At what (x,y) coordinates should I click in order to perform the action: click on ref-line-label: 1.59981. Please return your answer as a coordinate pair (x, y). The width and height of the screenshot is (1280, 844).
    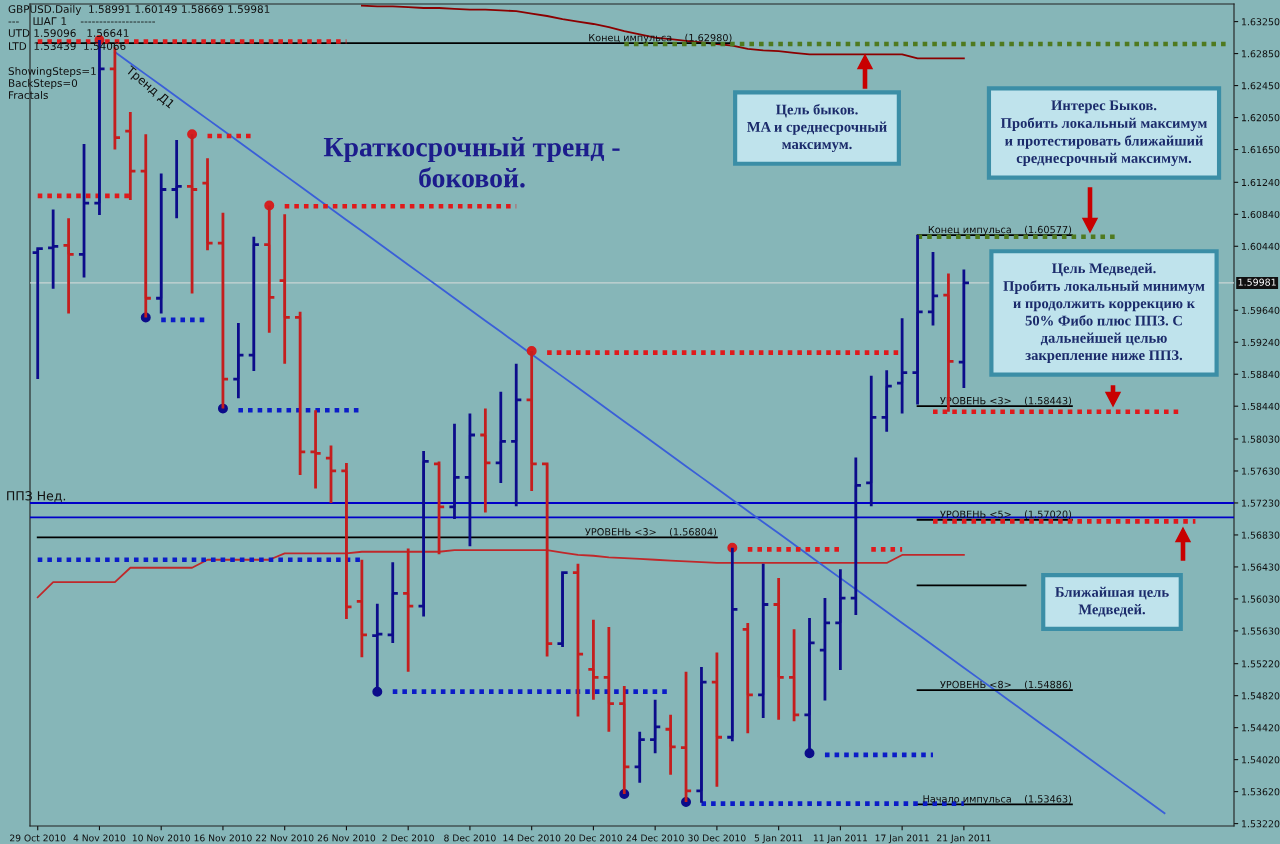
    Looking at the image, I should click on (1257, 282).